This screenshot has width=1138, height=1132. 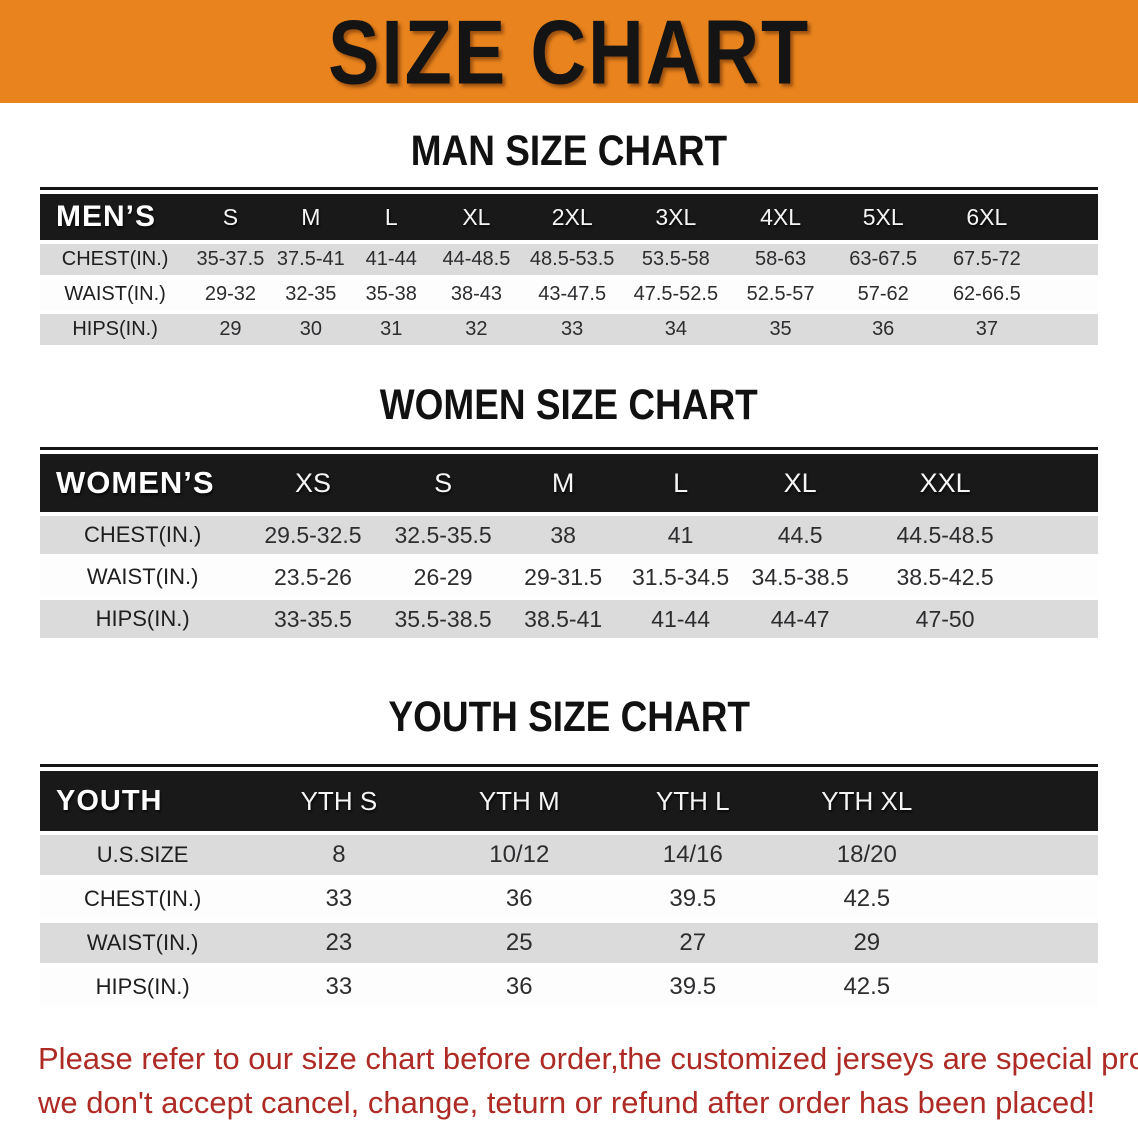 I want to click on size-cell: 31.5-34.5, so click(x=680, y=577).